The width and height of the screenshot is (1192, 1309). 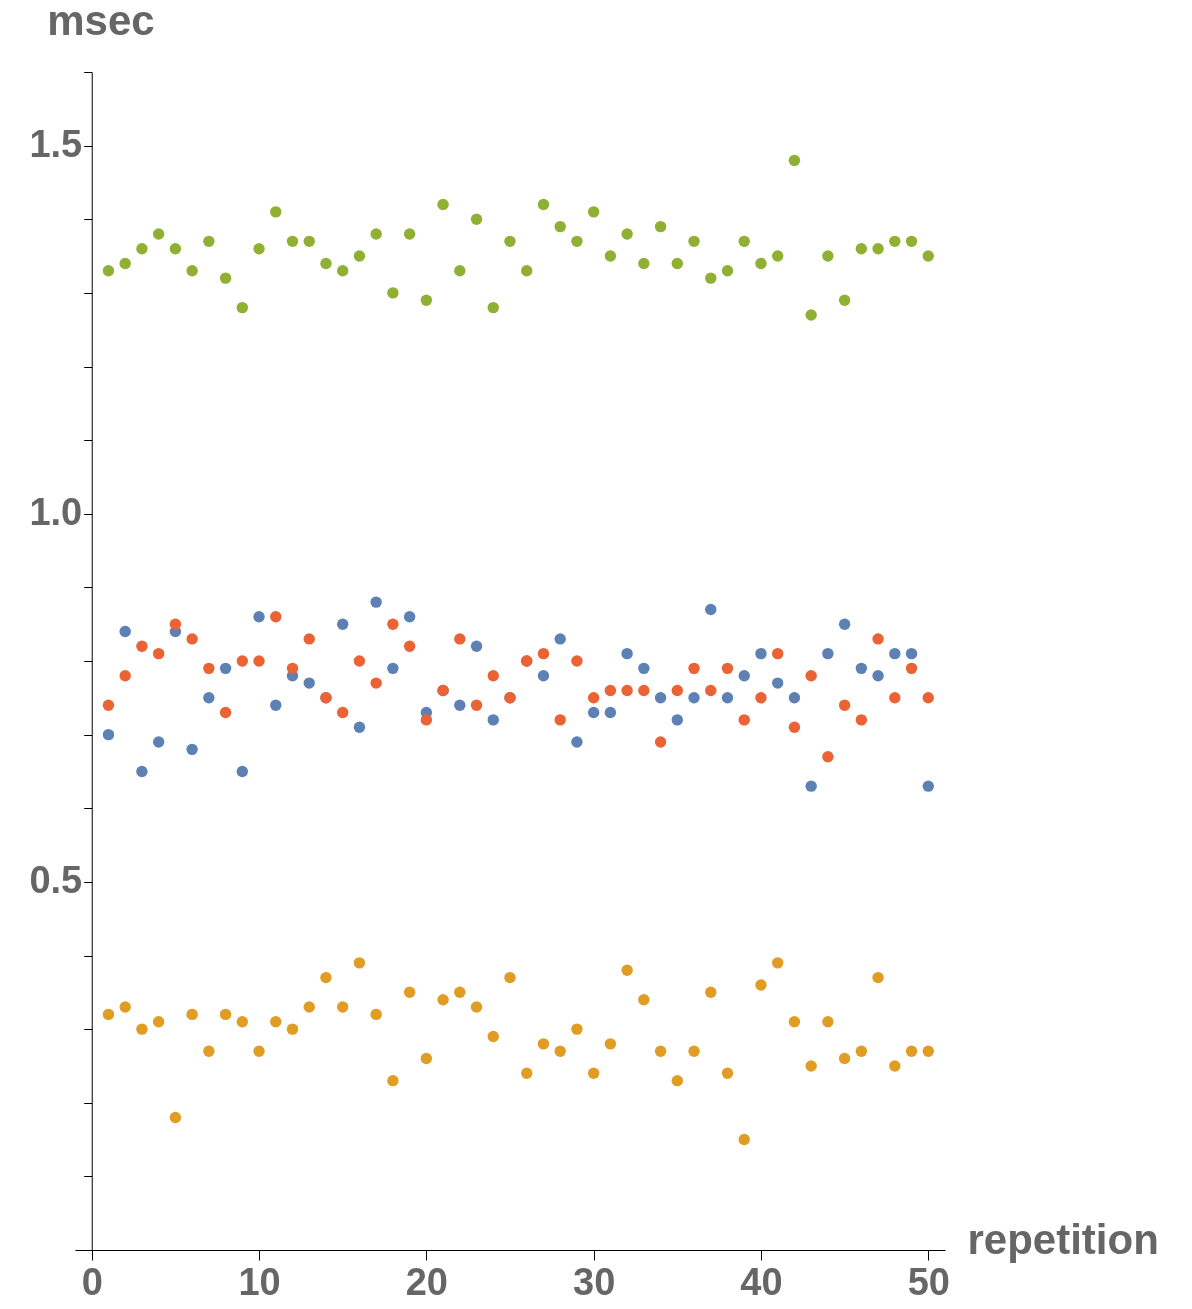 What do you see at coordinates (56, 880) in the screenshot?
I see `y-tick-label: 0.5` at bounding box center [56, 880].